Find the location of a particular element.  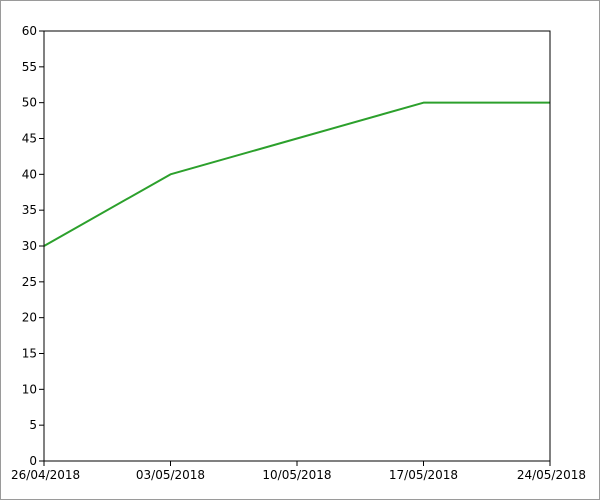

y-tick-label: 5 is located at coordinates (33, 425).